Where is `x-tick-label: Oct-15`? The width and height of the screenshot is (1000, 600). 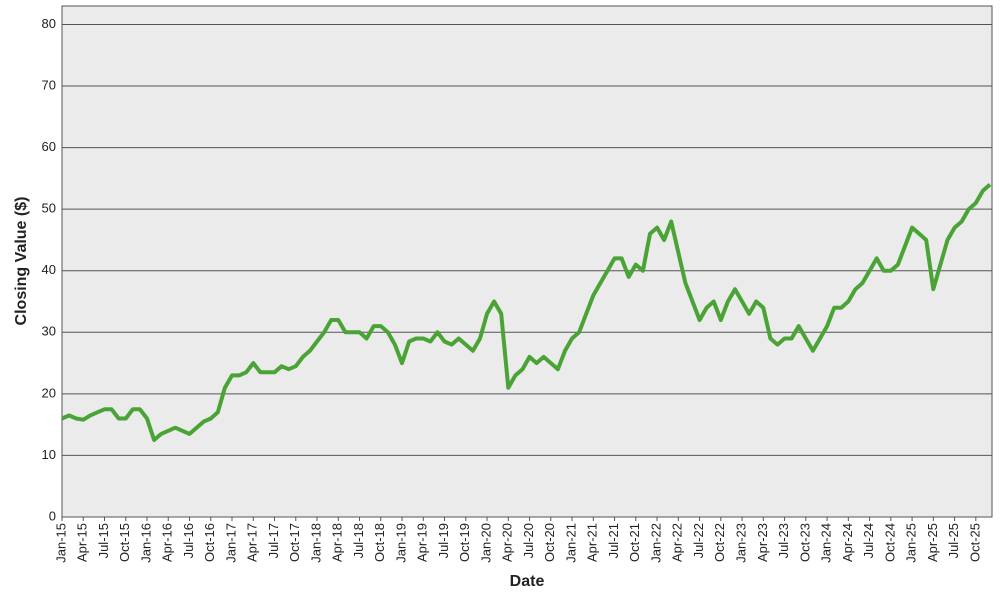 x-tick-label: Oct-15 is located at coordinates (124, 542).